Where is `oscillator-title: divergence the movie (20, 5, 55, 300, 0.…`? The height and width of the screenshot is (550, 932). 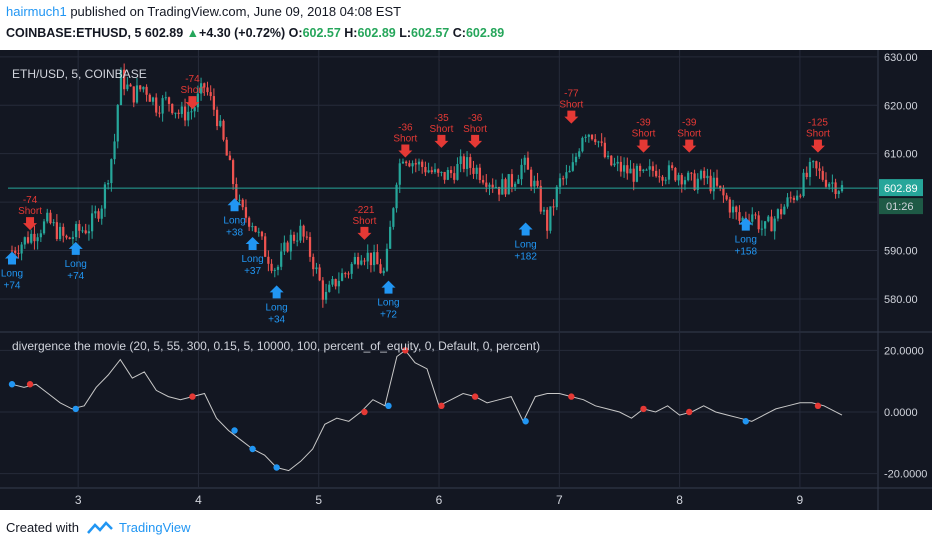
oscillator-title: divergence the movie (20, 5, 55, 300, 0.… is located at coordinates (276, 346).